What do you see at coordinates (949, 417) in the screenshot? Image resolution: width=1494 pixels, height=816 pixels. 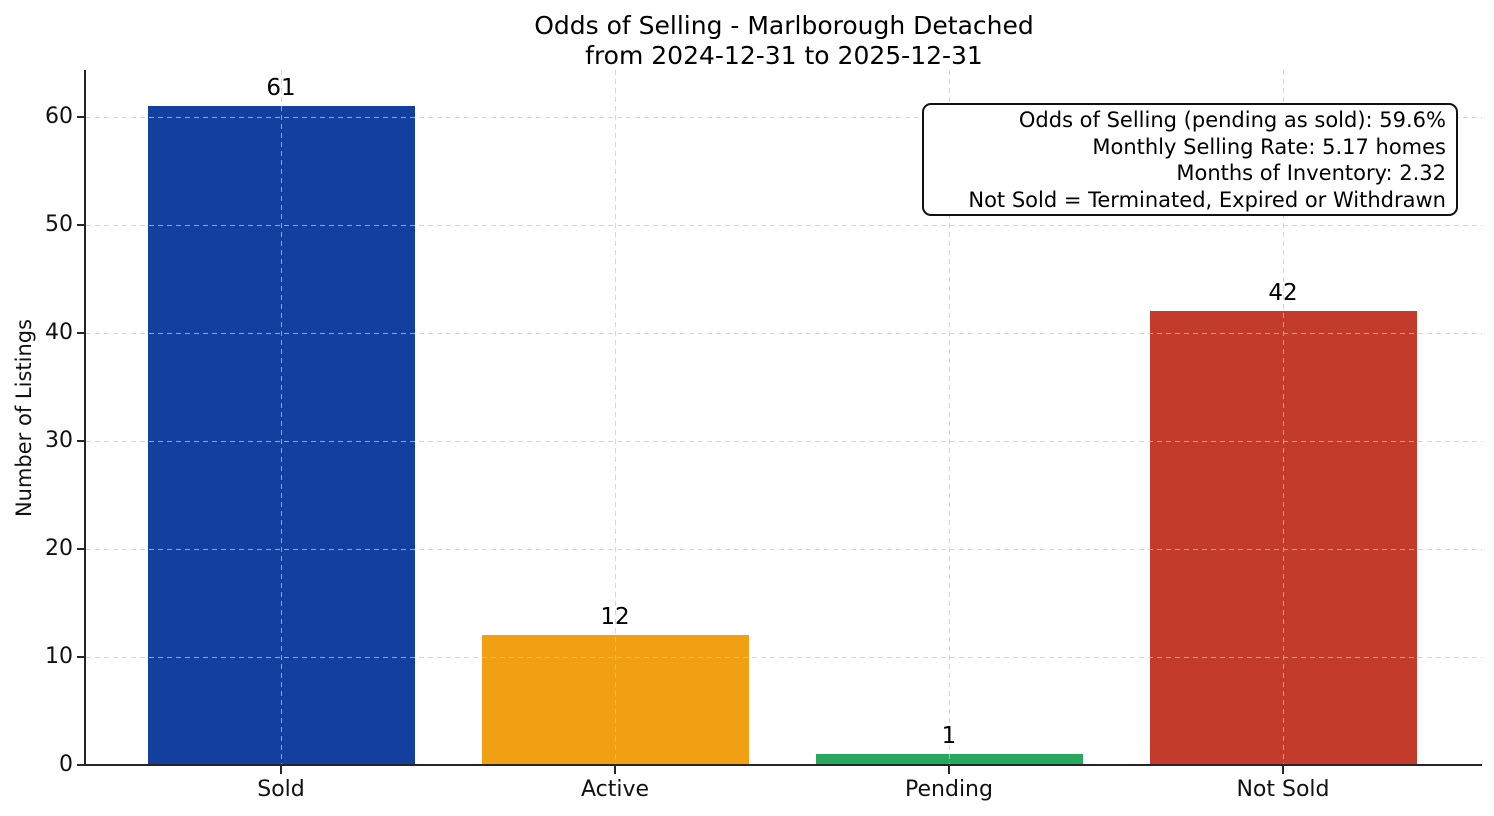 I see `gridline-vertical-pending` at bounding box center [949, 417].